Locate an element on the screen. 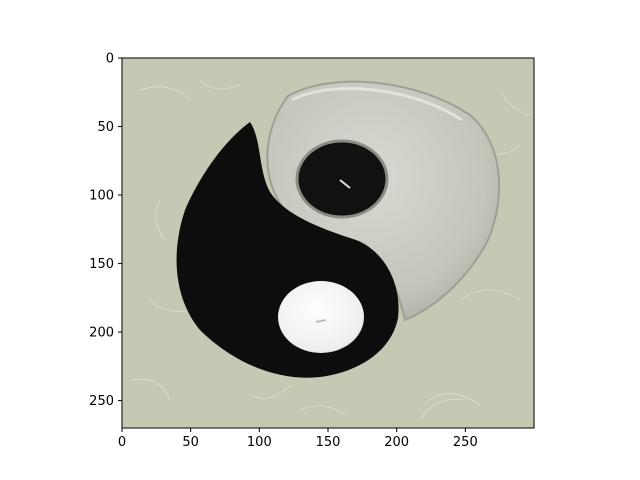  y-tick-label: 150 is located at coordinates (101, 264).